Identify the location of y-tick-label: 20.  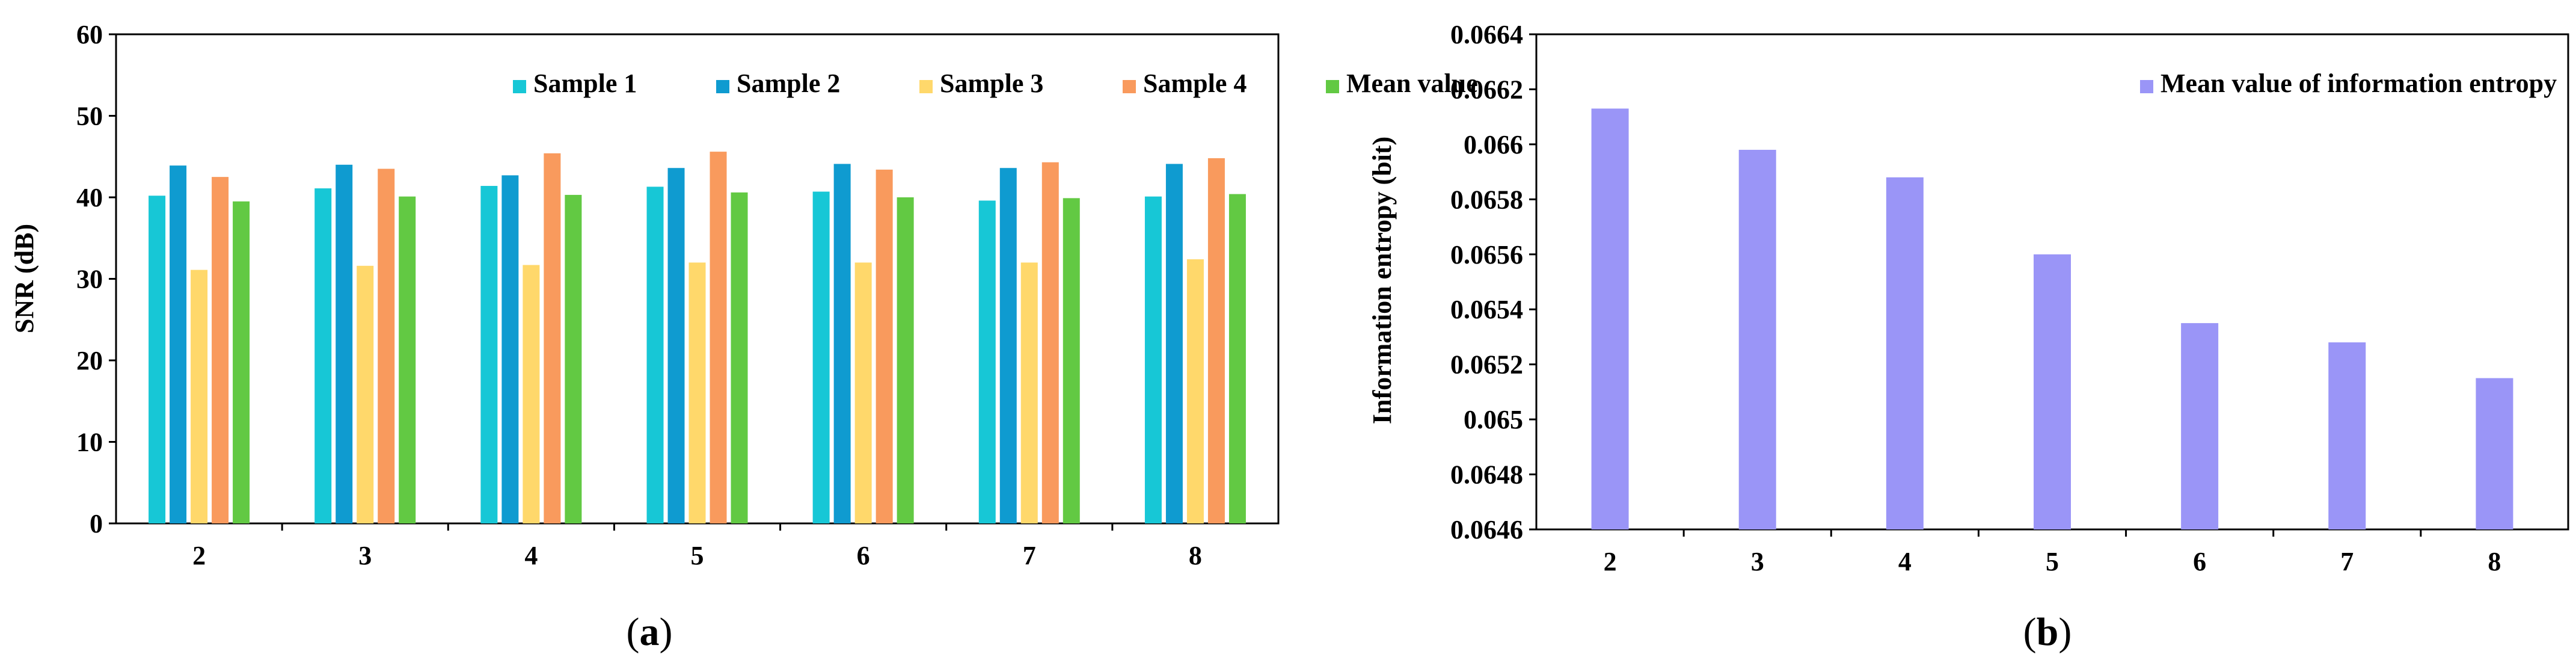
(89, 360).